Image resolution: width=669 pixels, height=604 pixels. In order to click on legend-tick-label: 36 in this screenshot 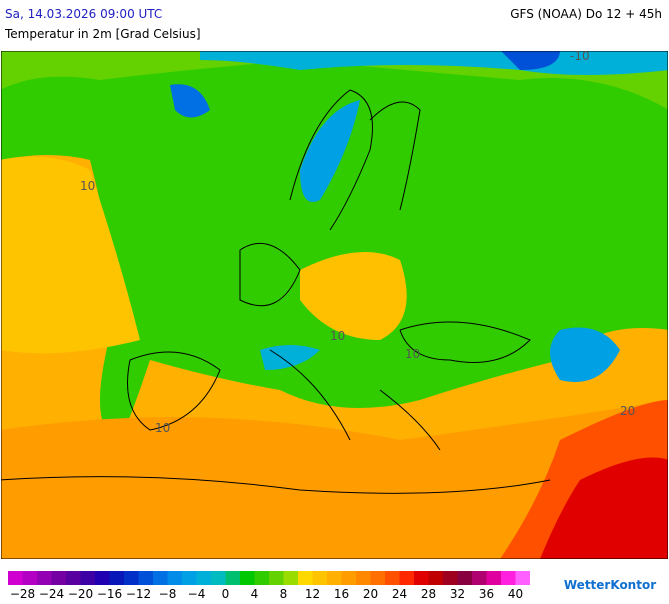, I will do `click(486, 593)`.